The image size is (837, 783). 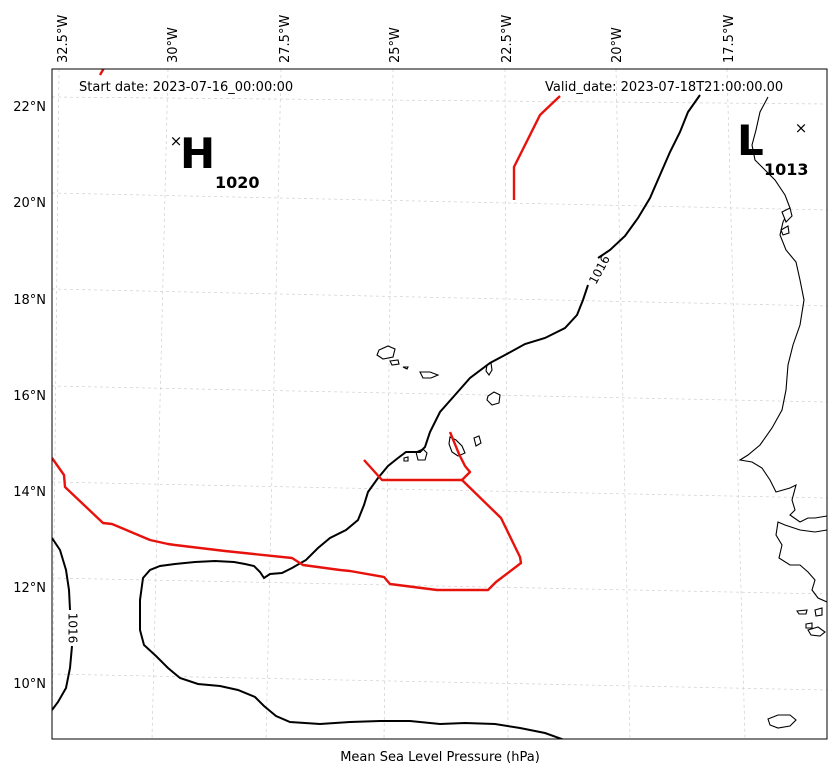 I want to click on boa-vista-island, so click(x=493, y=398).